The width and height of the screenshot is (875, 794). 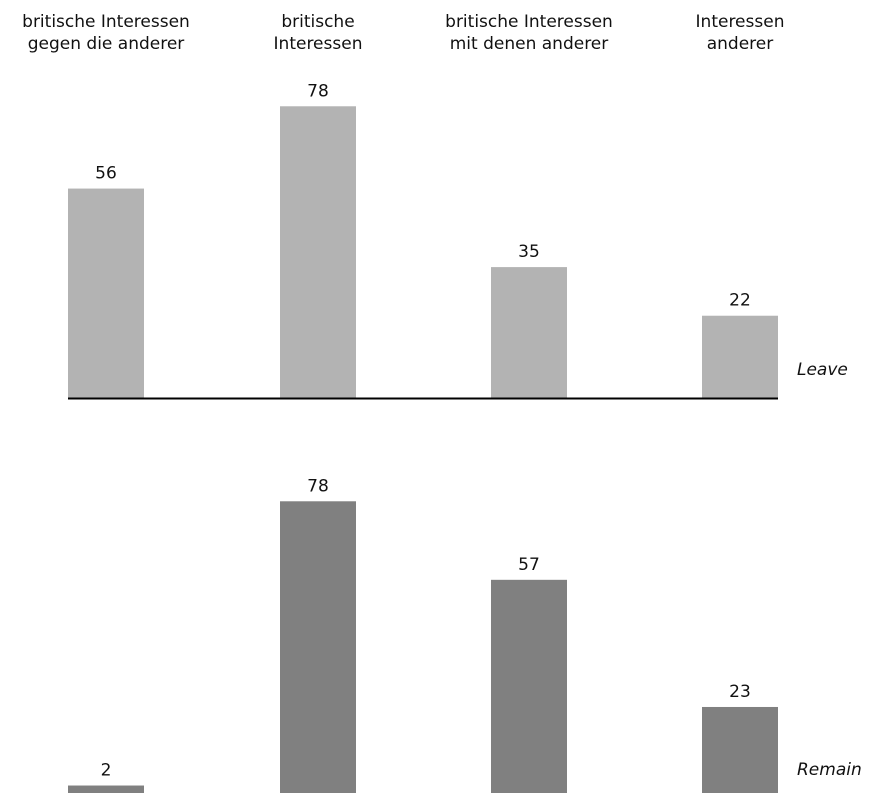 I want to click on leave-value-label-3: 35, so click(x=529, y=252).